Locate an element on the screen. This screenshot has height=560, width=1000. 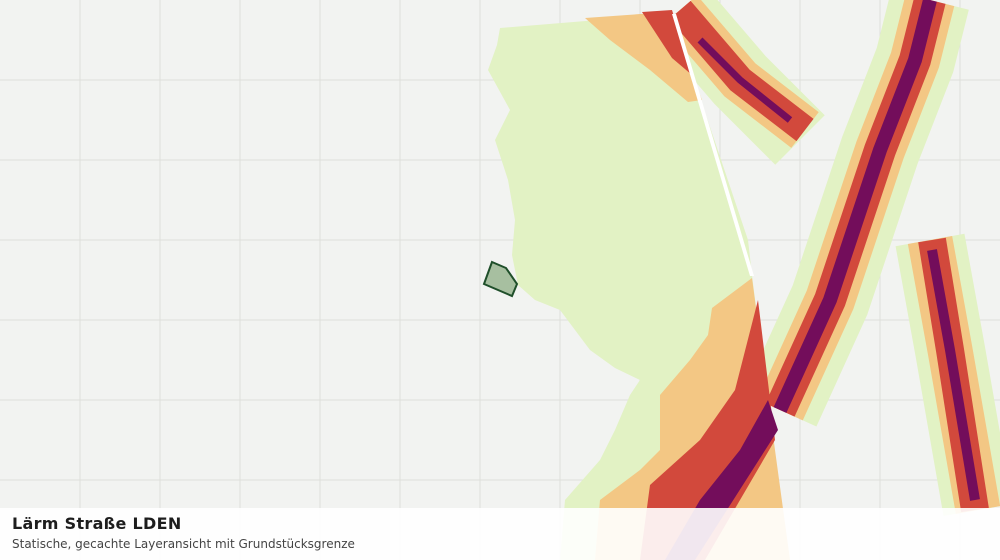
boundary-gap is located at coordinates (713, 145).